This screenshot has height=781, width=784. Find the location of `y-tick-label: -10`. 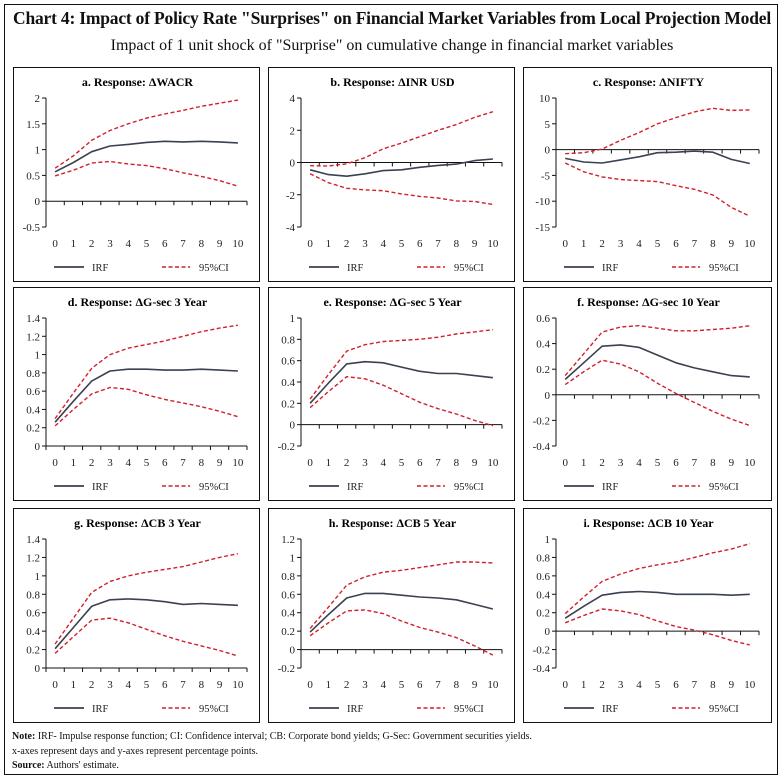

y-tick-label: -10 is located at coordinates (542, 202).